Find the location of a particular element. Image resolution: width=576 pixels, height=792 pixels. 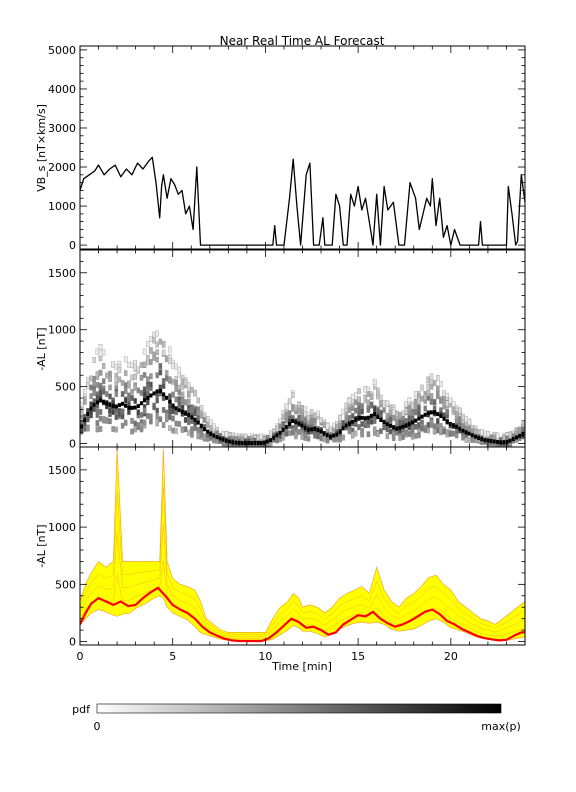

pdf-heatmap is located at coordinates (302, 388).